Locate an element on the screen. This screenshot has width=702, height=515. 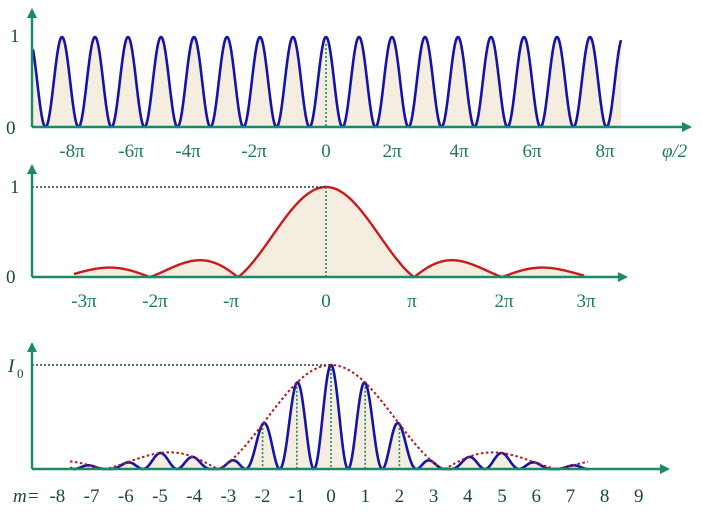
panel-3-m-tick: 7 is located at coordinates (571, 496).